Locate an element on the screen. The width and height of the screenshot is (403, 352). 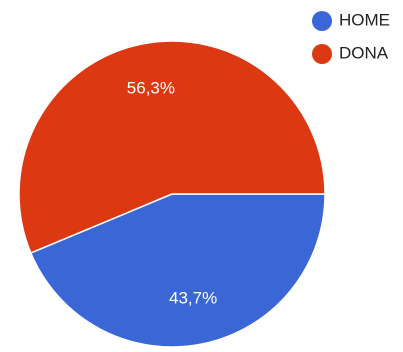
slice-value-label-dona: 56,3% is located at coordinates (151, 87).